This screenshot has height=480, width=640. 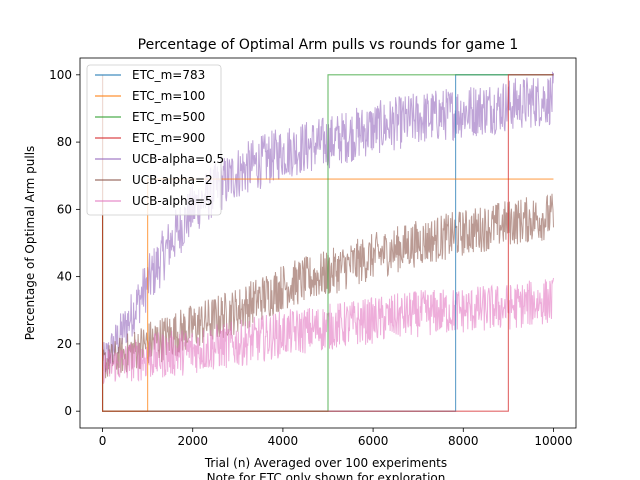 I want to click on legend-box, so click(x=154, y=140).